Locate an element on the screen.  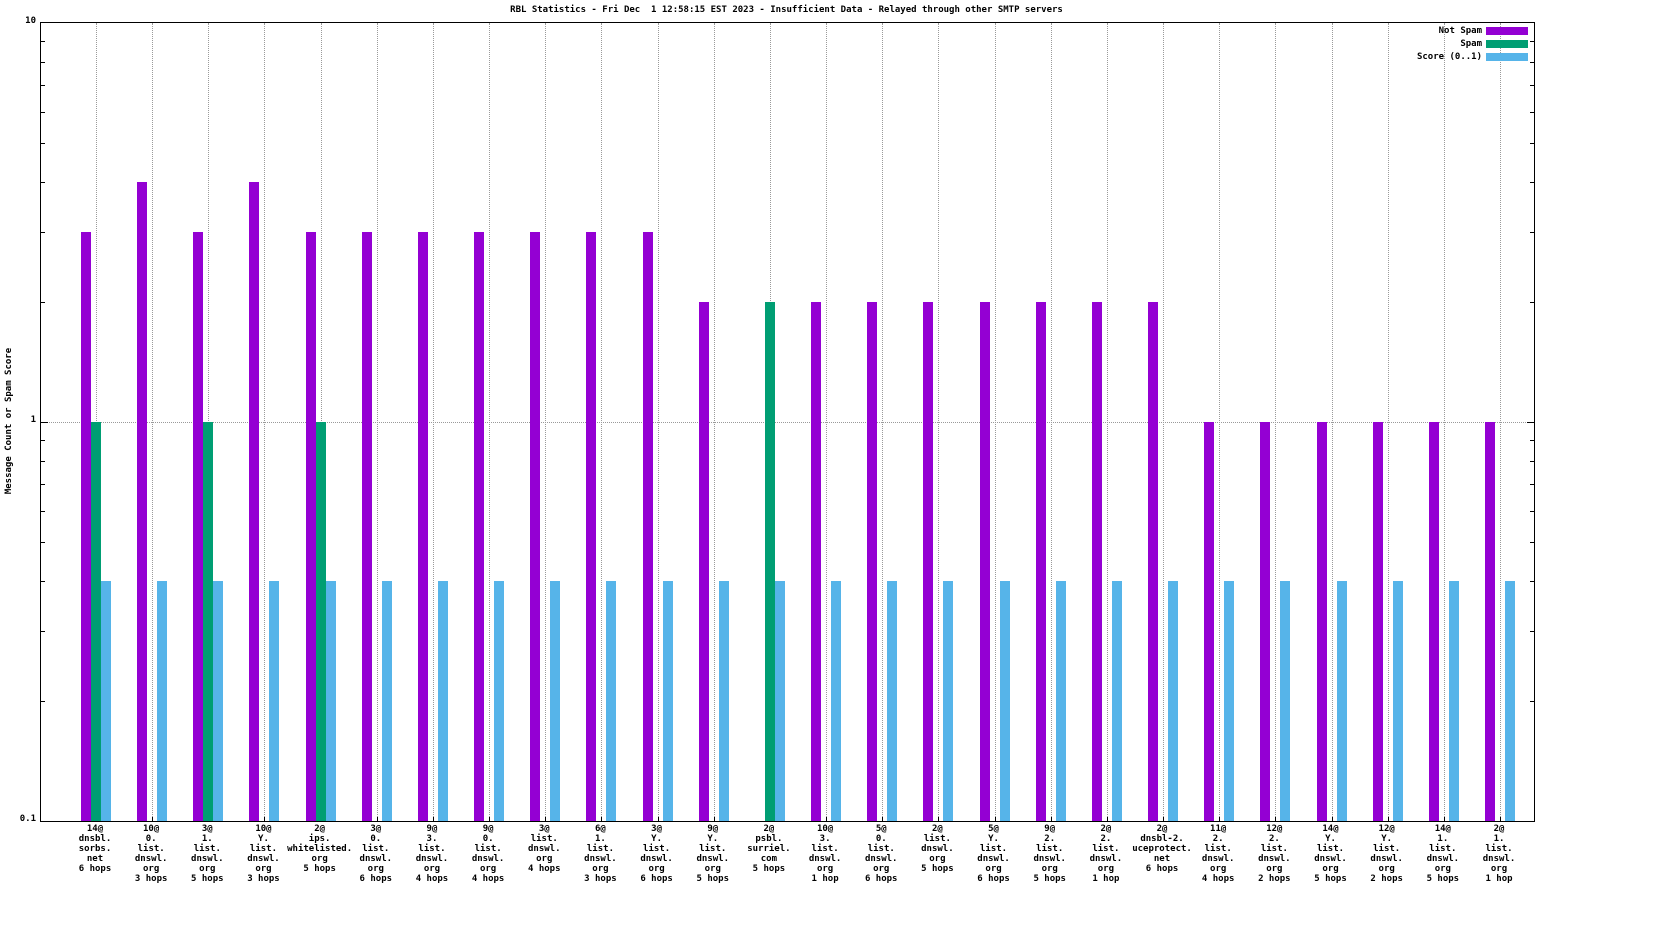
x-tick-label: 2@ 2. list. dnswl. org 1 hop is located at coordinates (1106, 854).